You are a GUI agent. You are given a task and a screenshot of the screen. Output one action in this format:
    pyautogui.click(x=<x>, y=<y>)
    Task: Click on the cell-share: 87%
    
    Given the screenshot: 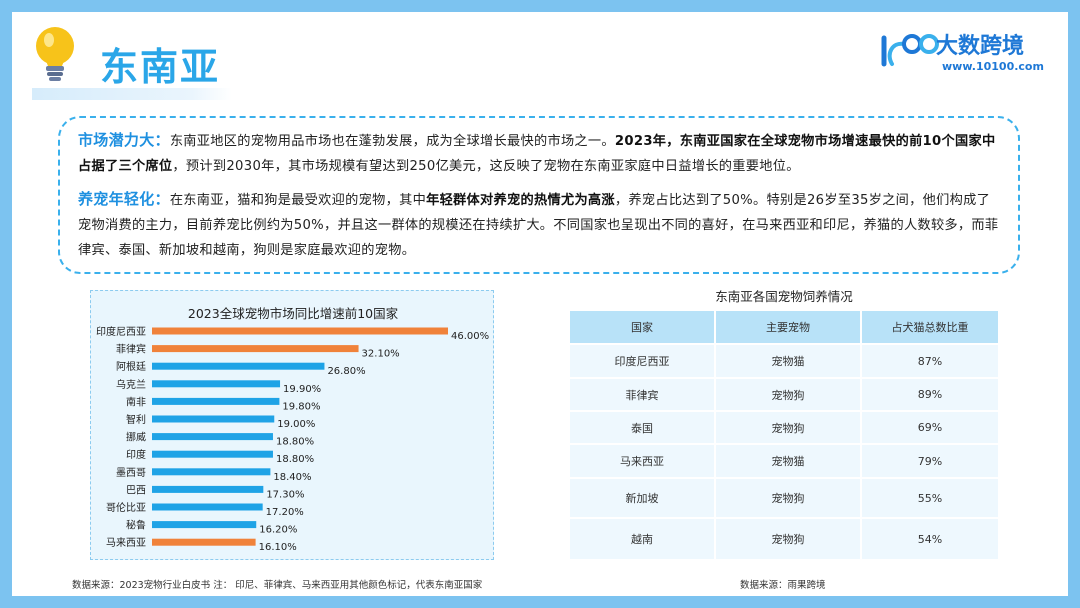 What is the action you would take?
    pyautogui.click(x=930, y=360)
    